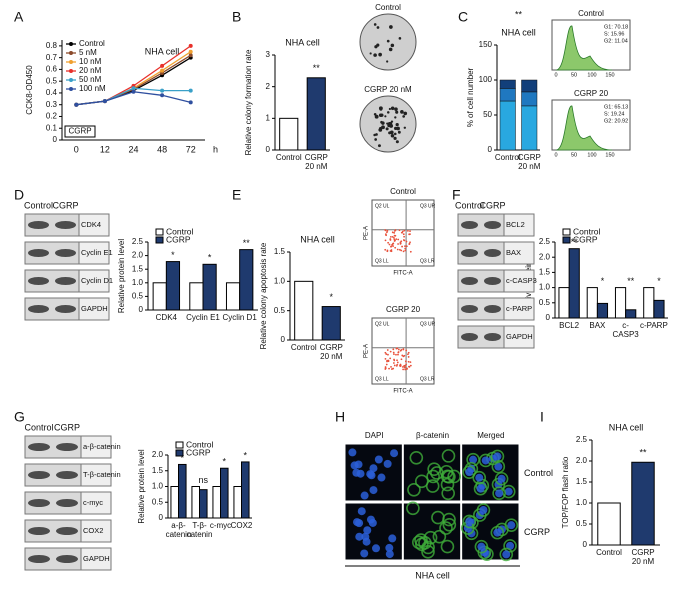  I want to click on quadrant: Q3 UR, so click(428, 324).